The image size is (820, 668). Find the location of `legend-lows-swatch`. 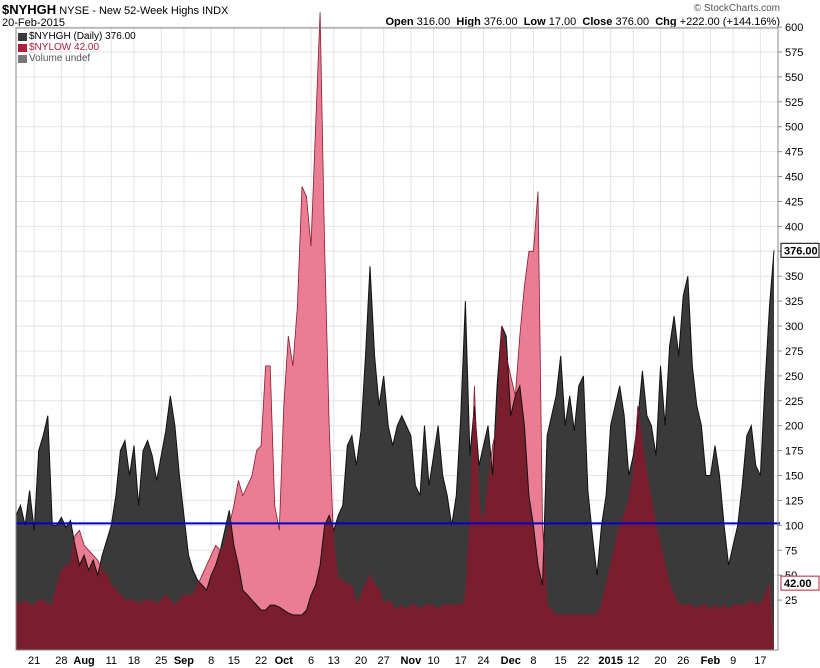

legend-lows-swatch is located at coordinates (22, 47).